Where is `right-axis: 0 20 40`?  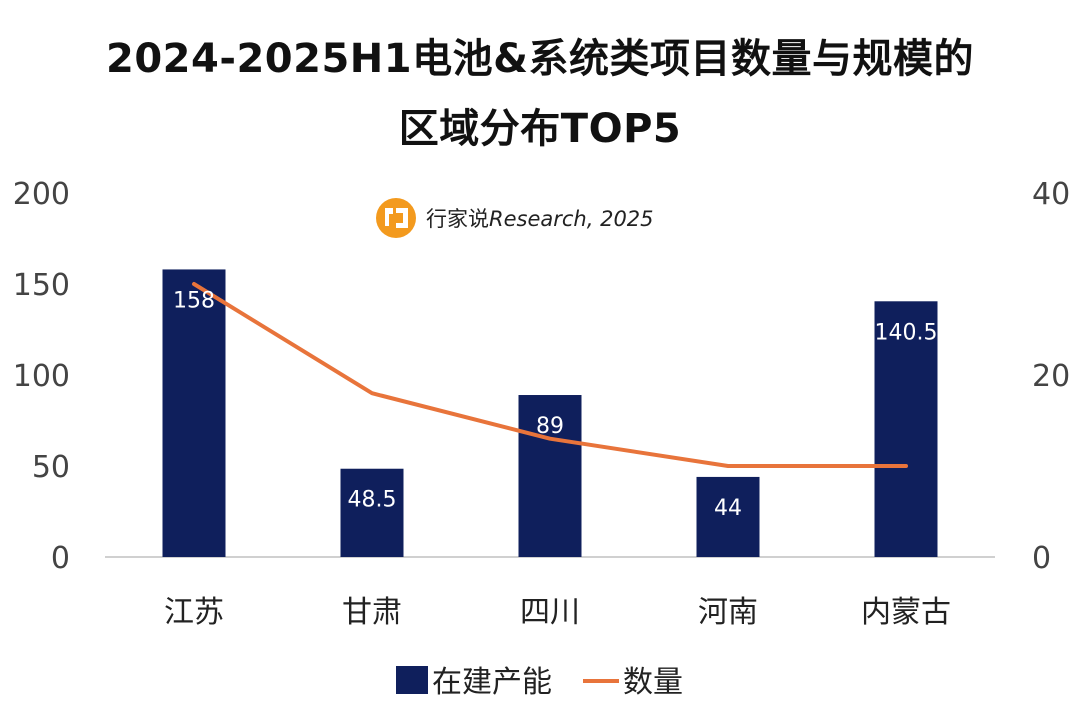
right-axis: 0 20 40 is located at coordinates (1051, 376).